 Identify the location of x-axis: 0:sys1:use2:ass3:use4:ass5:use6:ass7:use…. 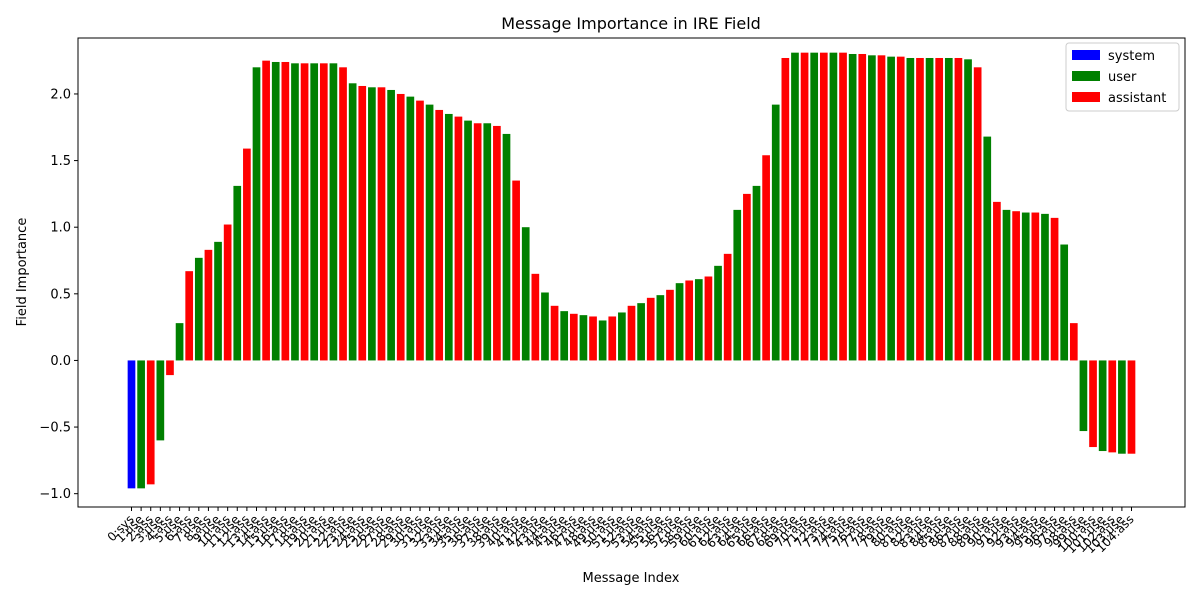
(621, 531).